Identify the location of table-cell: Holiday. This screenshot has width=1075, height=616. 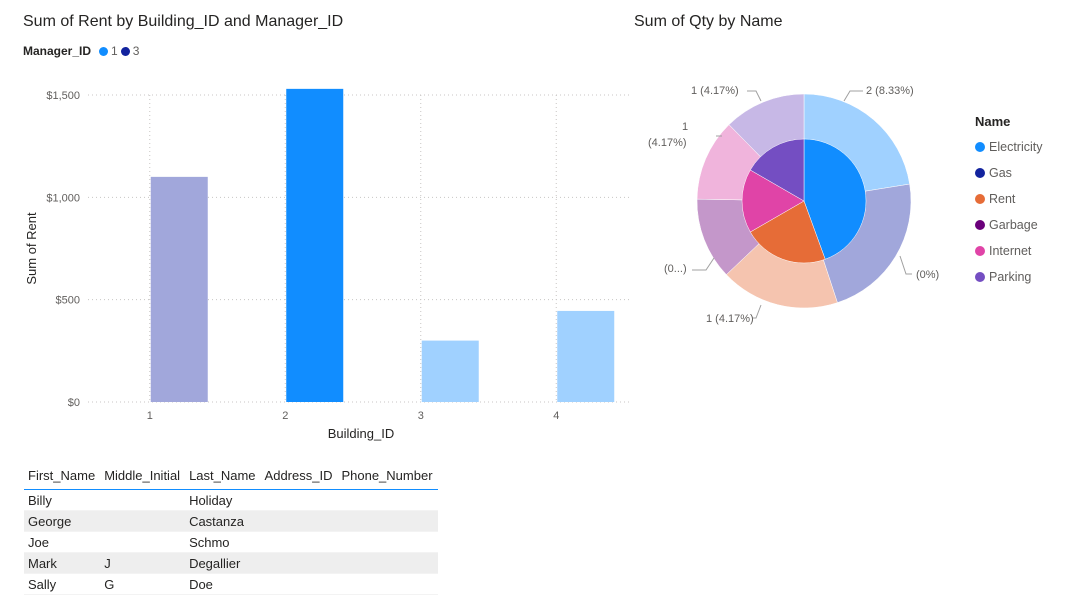
(223, 500).